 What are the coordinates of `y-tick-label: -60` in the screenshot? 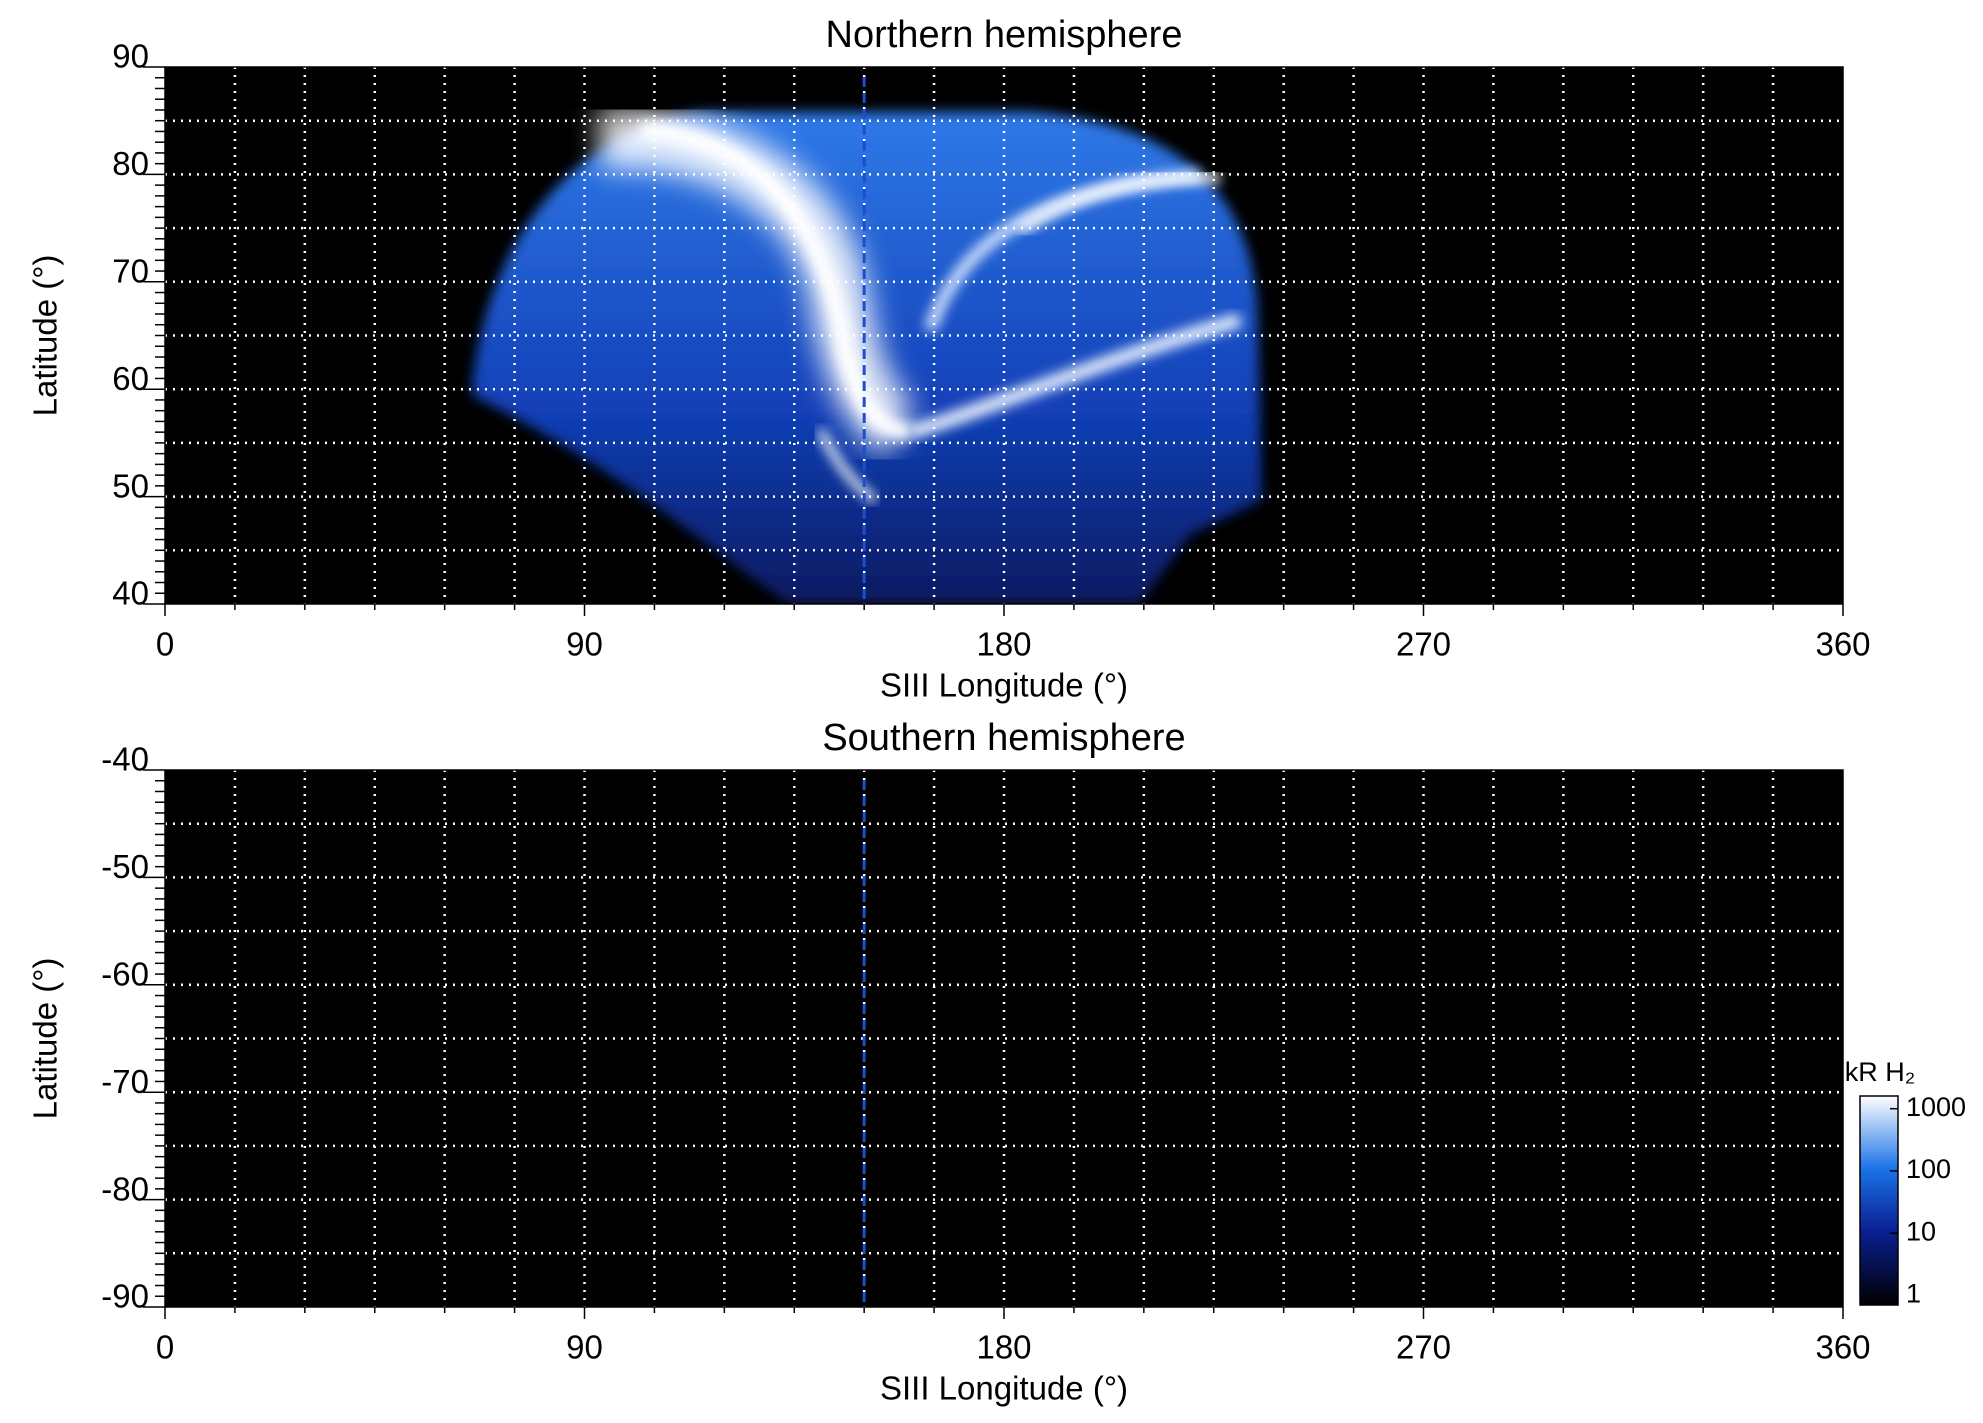 It's located at (125, 974).